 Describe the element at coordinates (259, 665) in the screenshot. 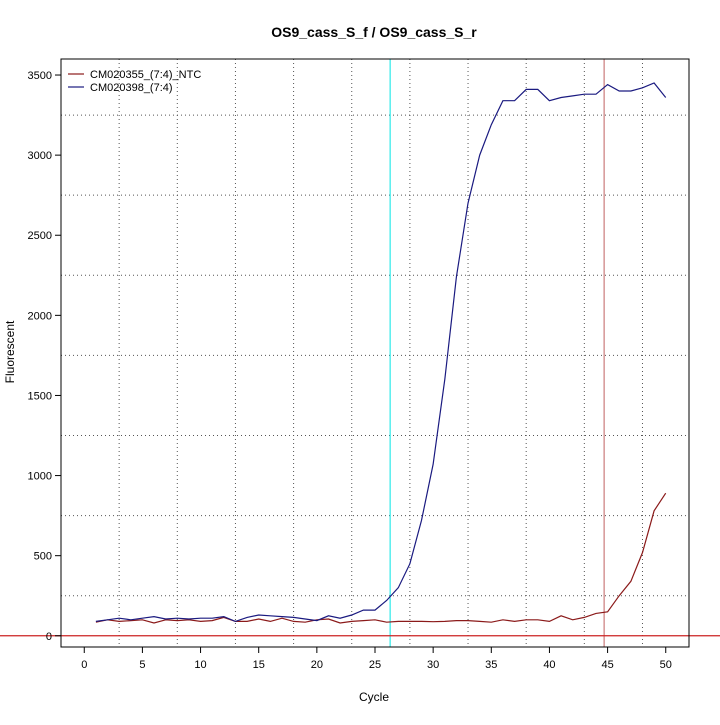

I see `x-tick-label: 15` at that location.